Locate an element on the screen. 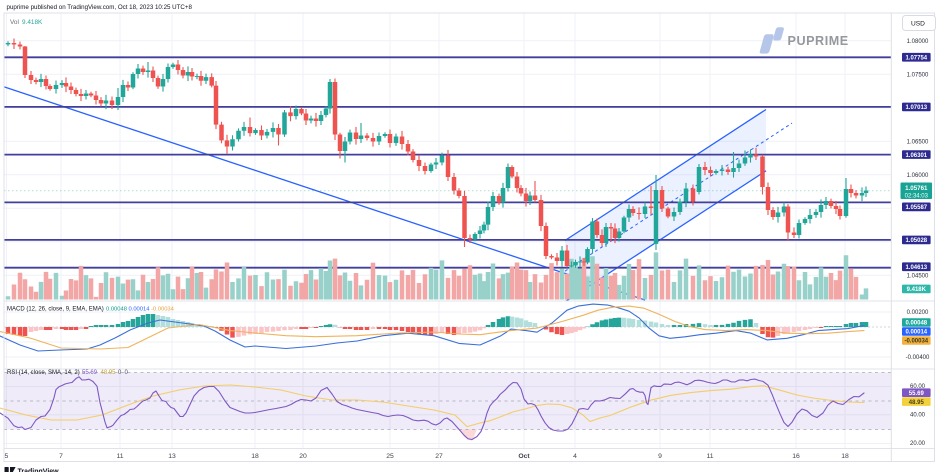 Image resolution: width=941 pixels, height=472 pixels. svg-text: 25 is located at coordinates (390, 456).